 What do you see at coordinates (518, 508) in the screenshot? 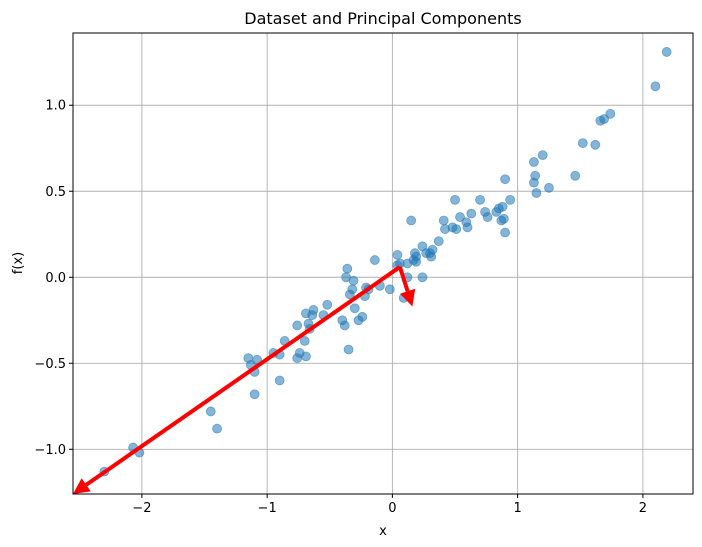
I see `x-tick-label: 1` at bounding box center [518, 508].